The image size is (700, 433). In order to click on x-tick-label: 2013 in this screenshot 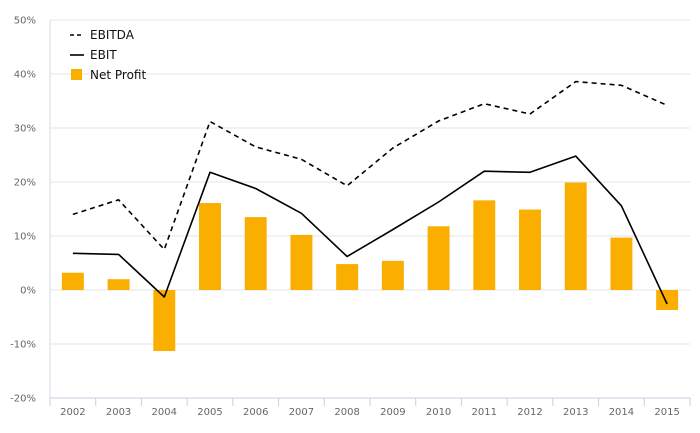, I will do `click(575, 412)`.